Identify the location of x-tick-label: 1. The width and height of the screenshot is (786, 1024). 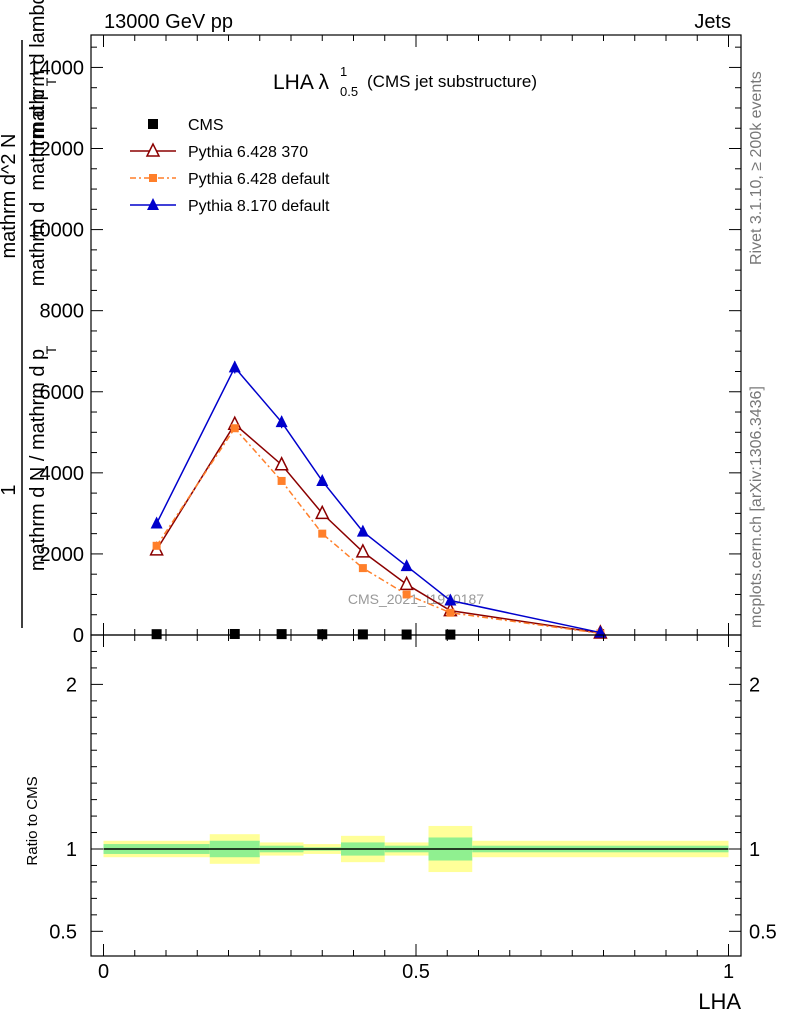
(728, 972).